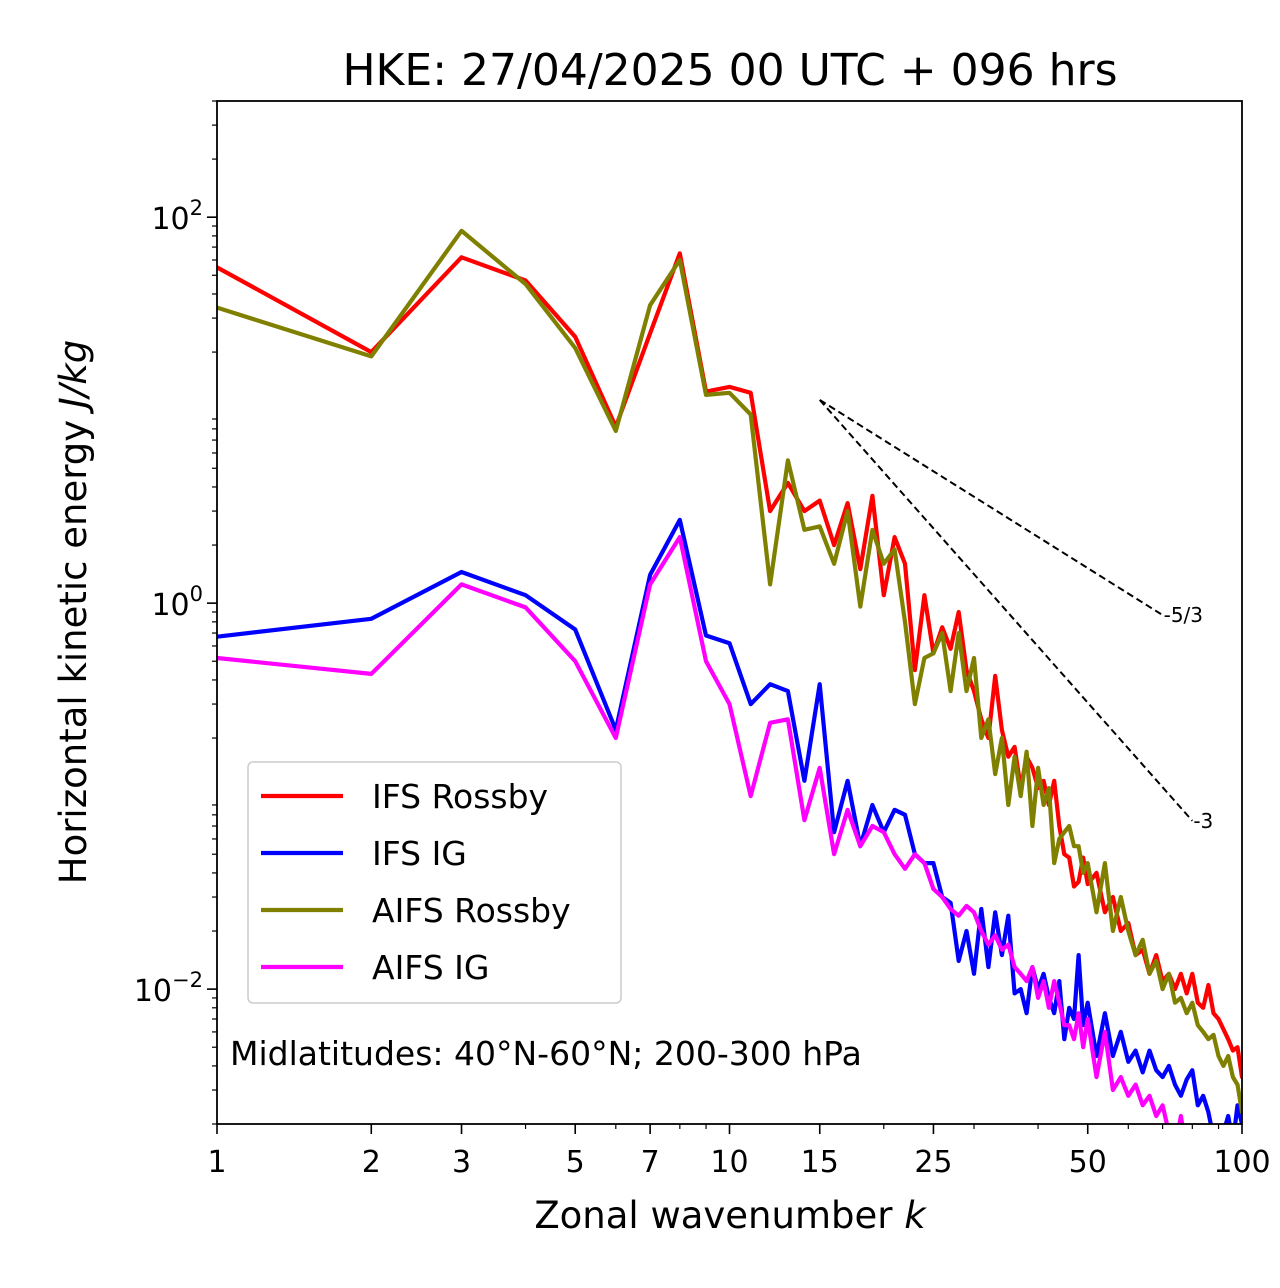 Image resolution: width=1280 pixels, height=1288 pixels. Describe the element at coordinates (471, 910) in the screenshot. I see `legend-label-aifs-rossby: AIFS Rossby` at that location.